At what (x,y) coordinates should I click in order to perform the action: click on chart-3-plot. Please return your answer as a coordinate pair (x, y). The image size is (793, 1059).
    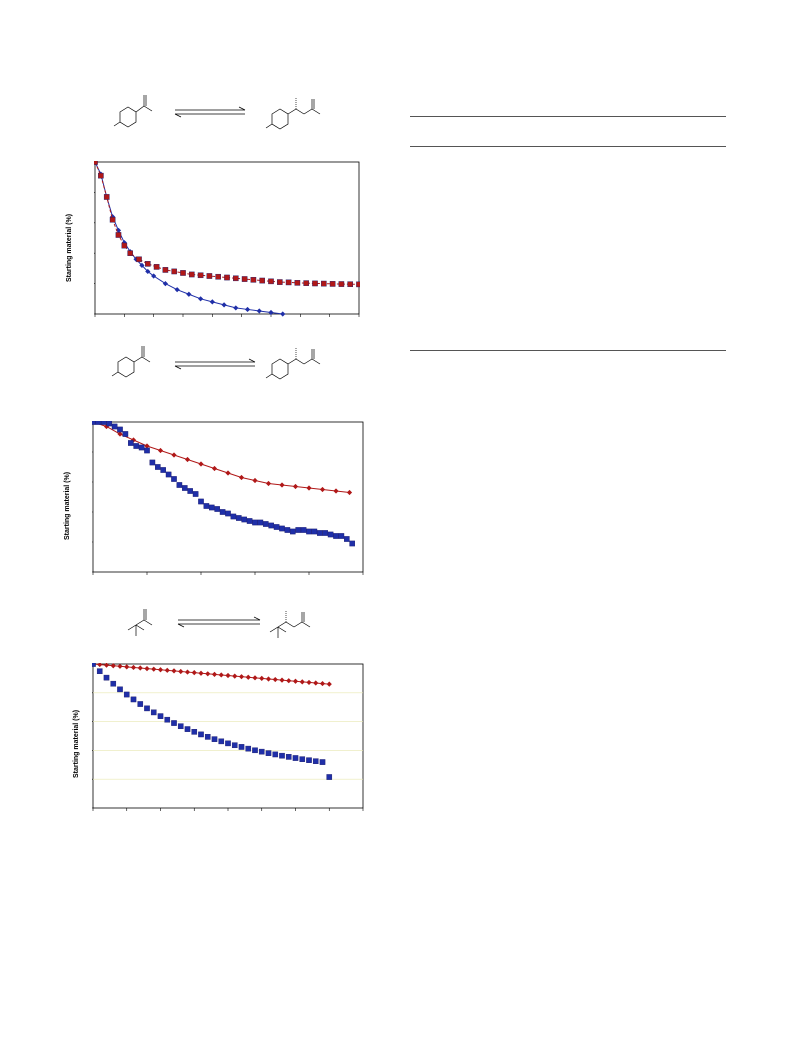
    Looking at the image, I should click on (228, 737).